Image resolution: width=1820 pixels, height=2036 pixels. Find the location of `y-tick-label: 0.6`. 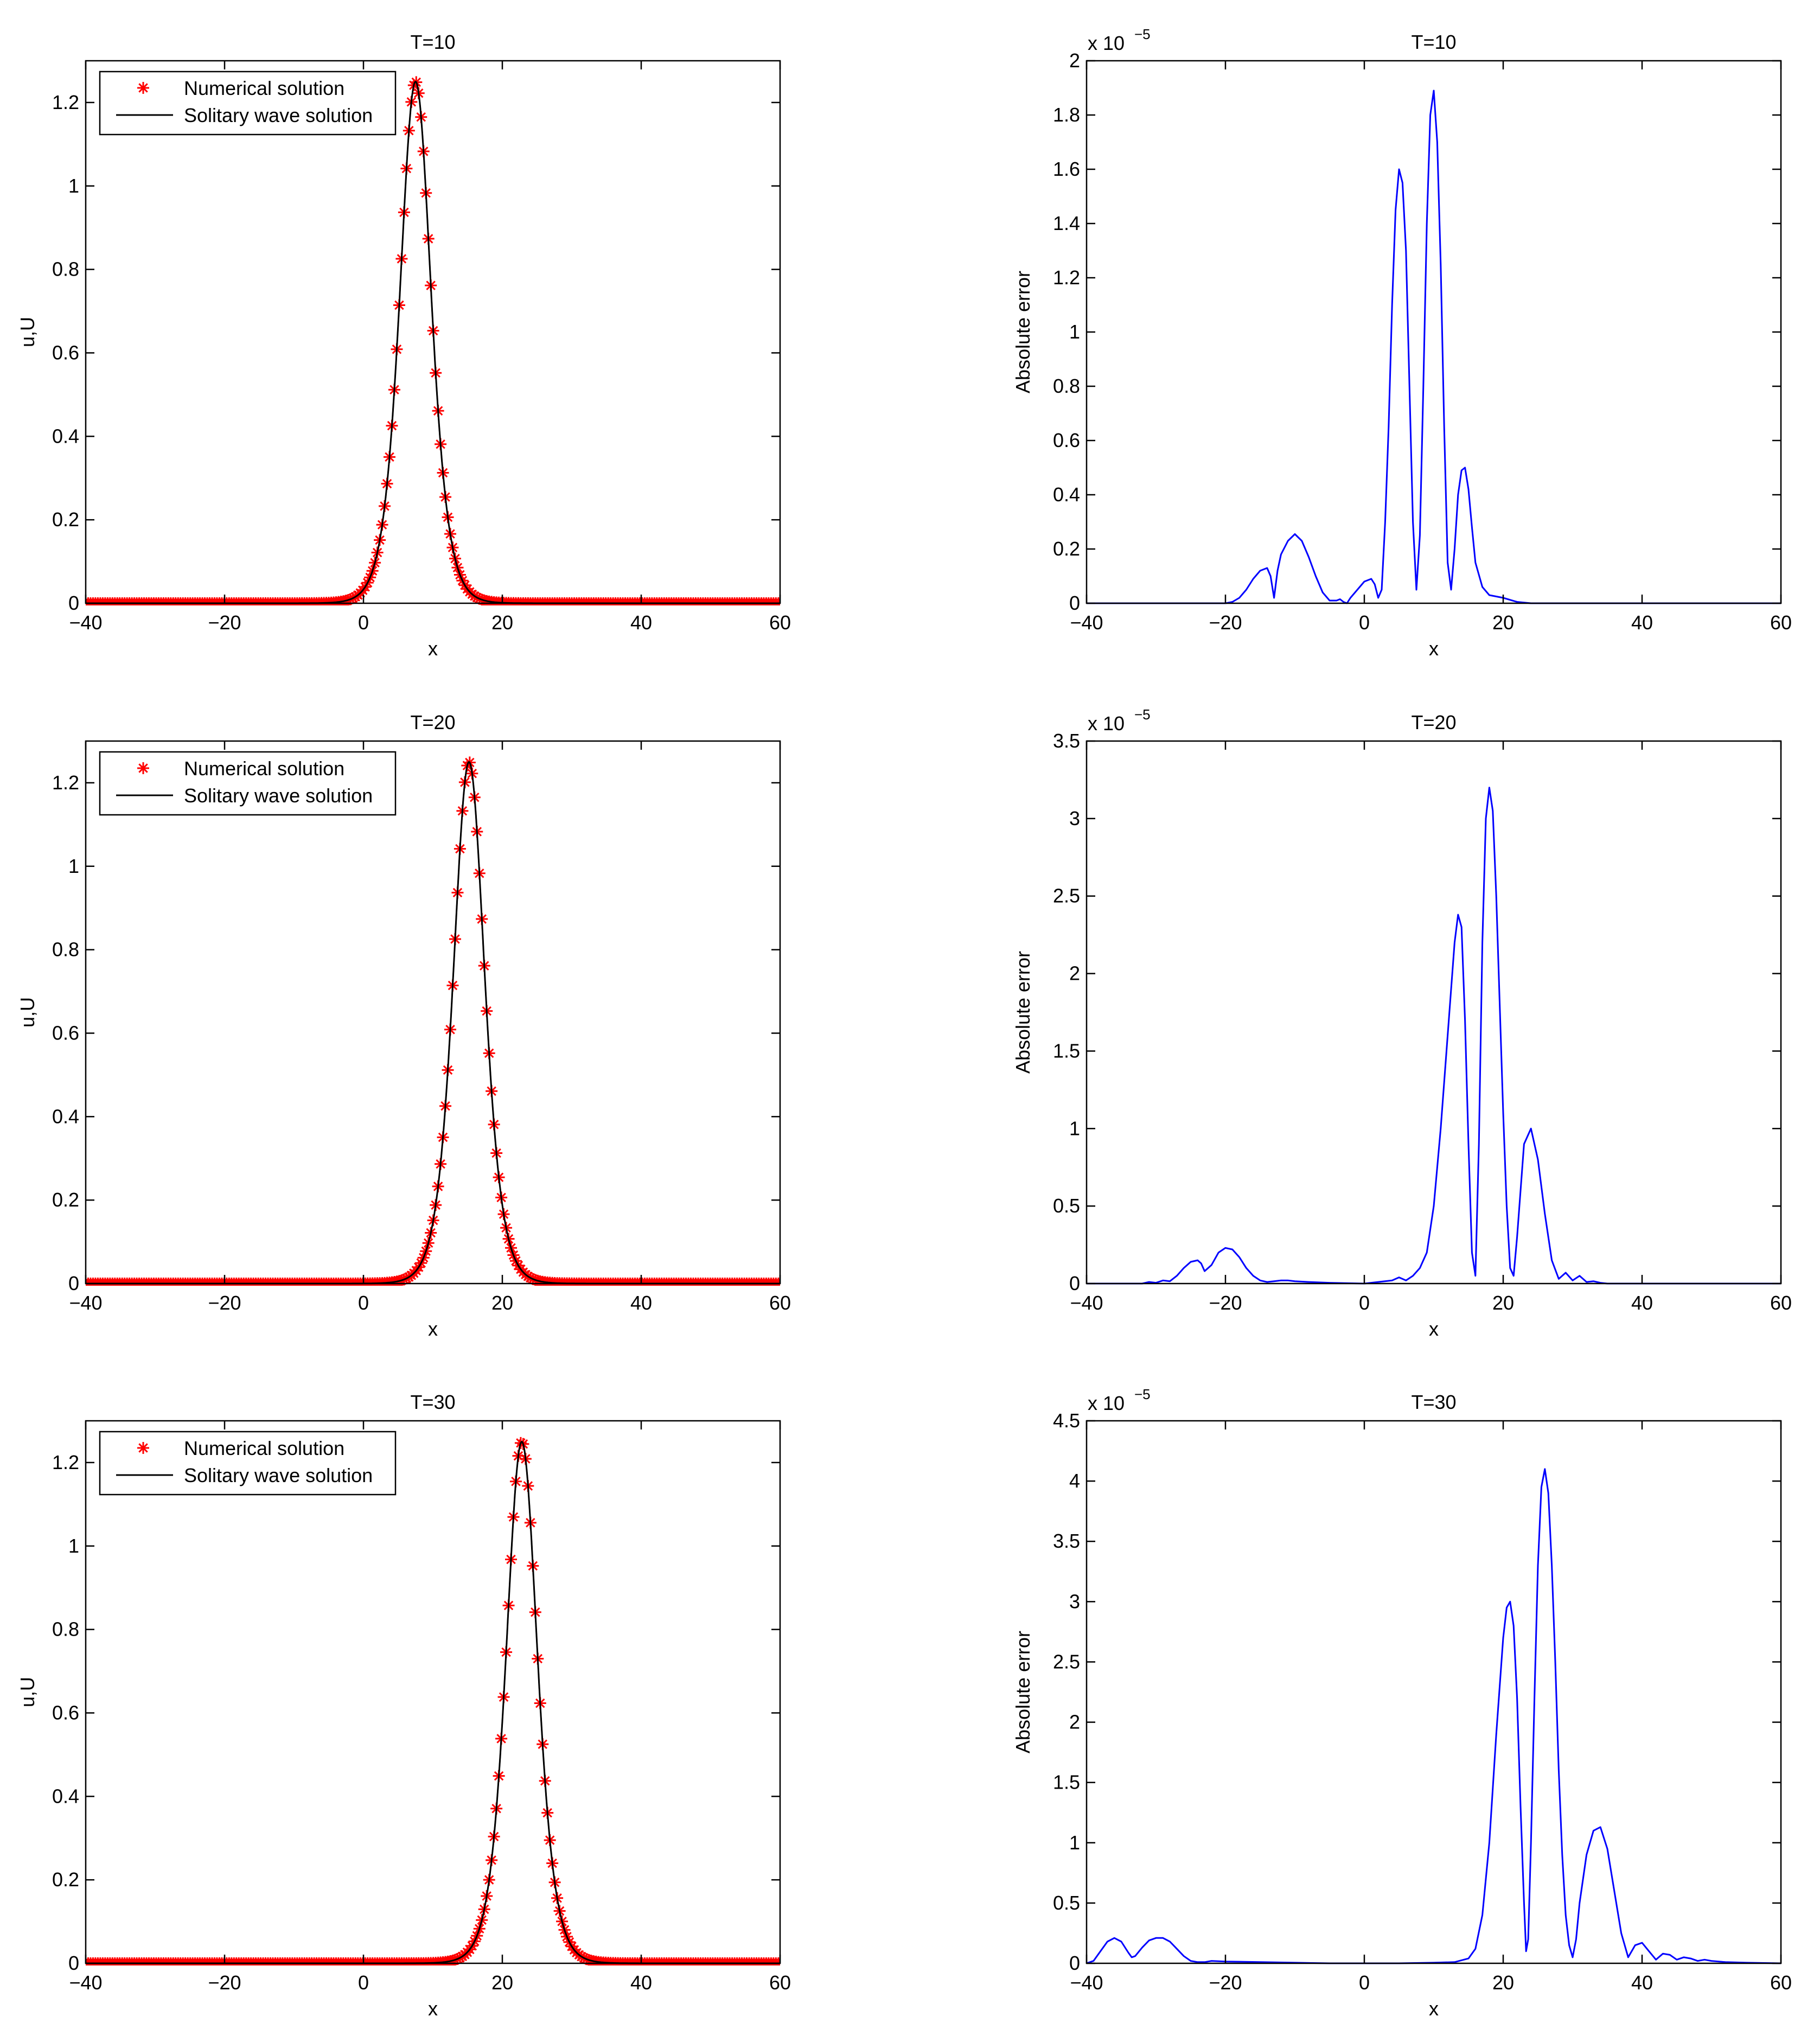

y-tick-label: 0.6 is located at coordinates (65, 1713).